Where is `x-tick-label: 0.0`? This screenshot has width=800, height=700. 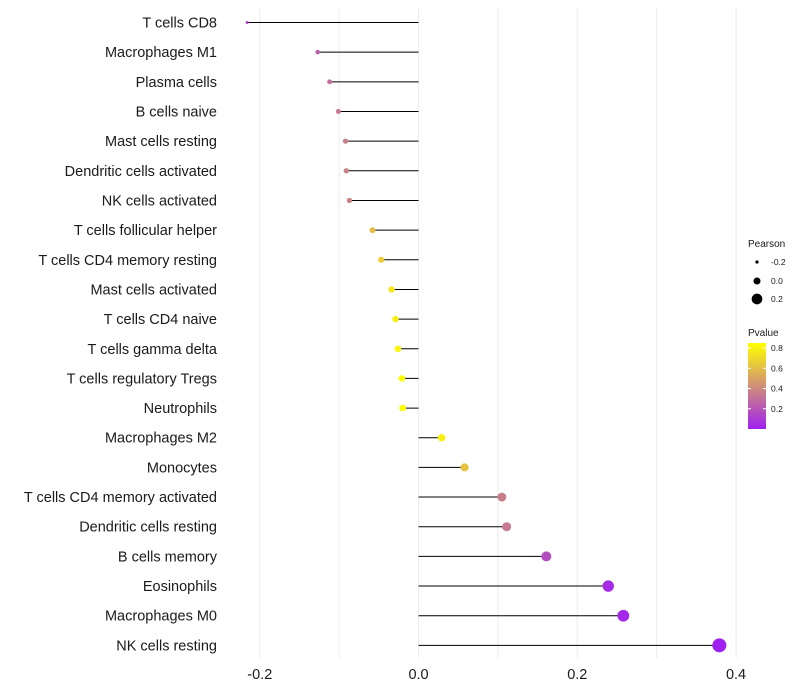 x-tick-label: 0.0 is located at coordinates (418, 675).